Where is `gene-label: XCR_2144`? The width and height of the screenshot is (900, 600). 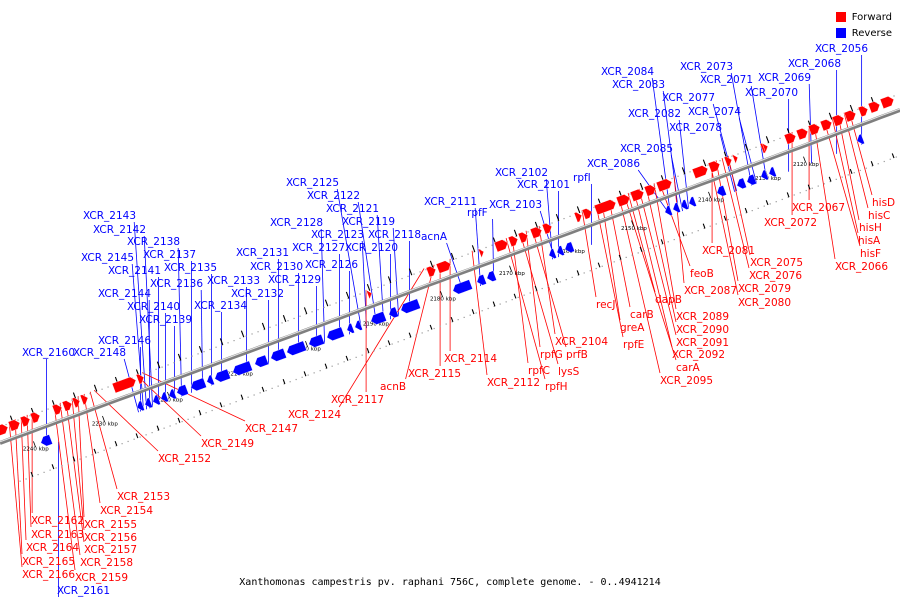
gene-label: XCR_2144 is located at coordinates (124, 294).